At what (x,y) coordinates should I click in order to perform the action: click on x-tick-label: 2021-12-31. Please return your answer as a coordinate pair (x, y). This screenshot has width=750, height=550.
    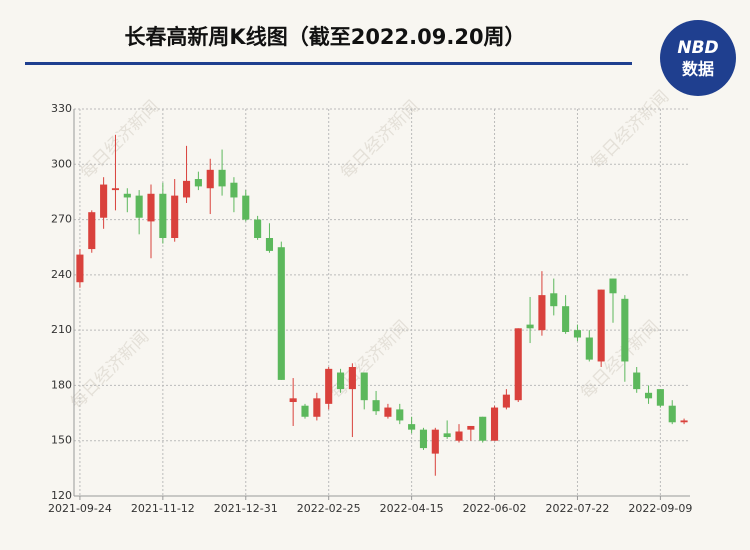
    Looking at the image, I should click on (246, 508).